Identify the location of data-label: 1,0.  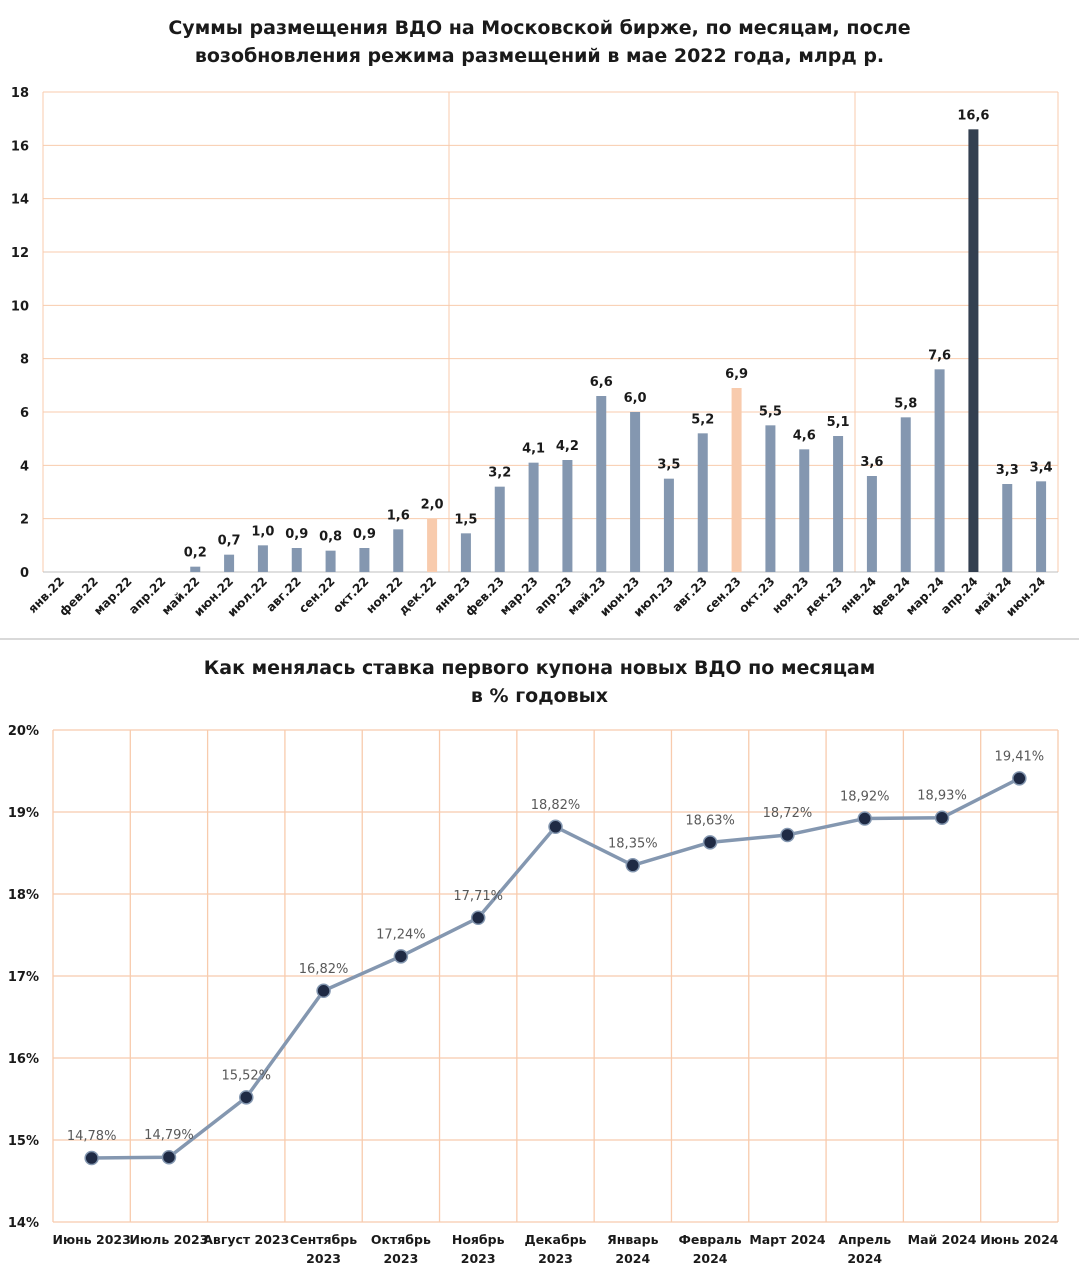
(262, 531).